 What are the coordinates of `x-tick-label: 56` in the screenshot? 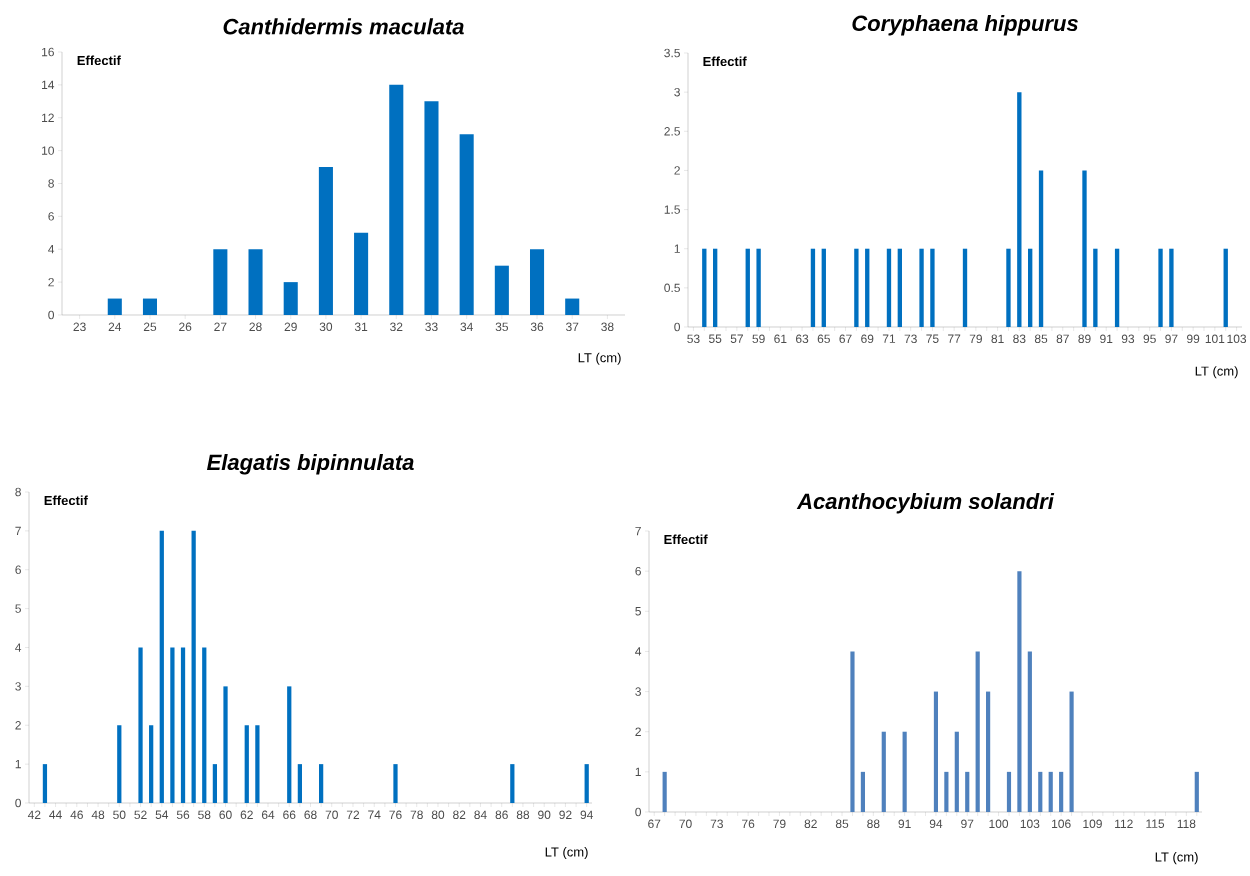 It's located at (183, 815).